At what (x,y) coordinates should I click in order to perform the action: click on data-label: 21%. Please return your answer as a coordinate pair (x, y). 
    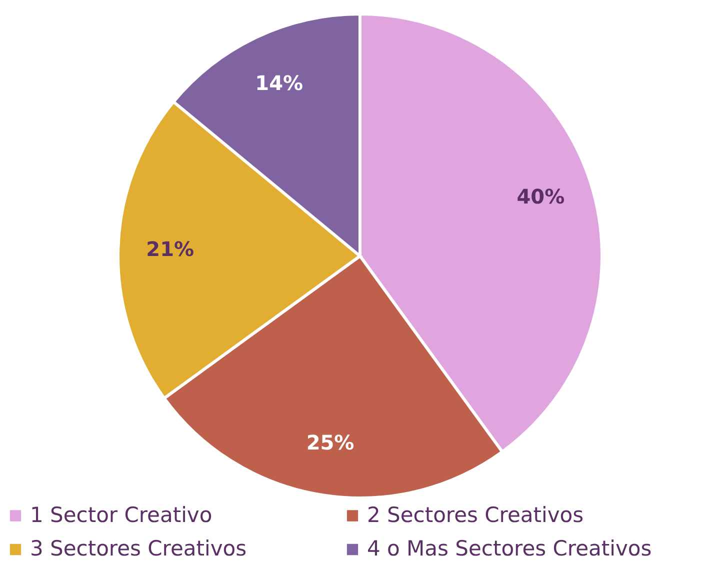
    Looking at the image, I should click on (170, 249).